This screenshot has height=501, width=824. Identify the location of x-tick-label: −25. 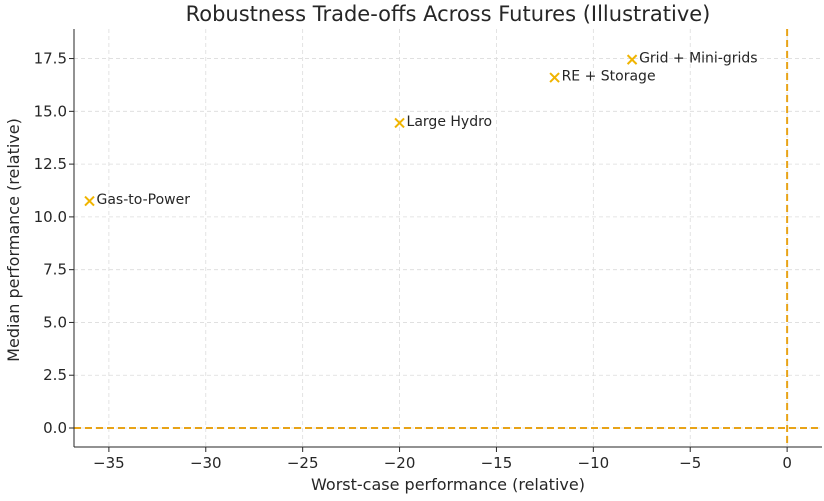
(303, 463).